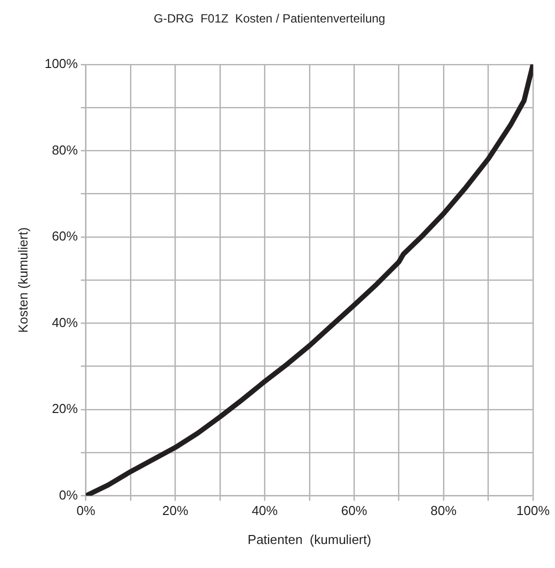 This screenshot has width=555, height=568. Describe the element at coordinates (65, 322) in the screenshot. I see `y-tick-label: 40%` at that location.